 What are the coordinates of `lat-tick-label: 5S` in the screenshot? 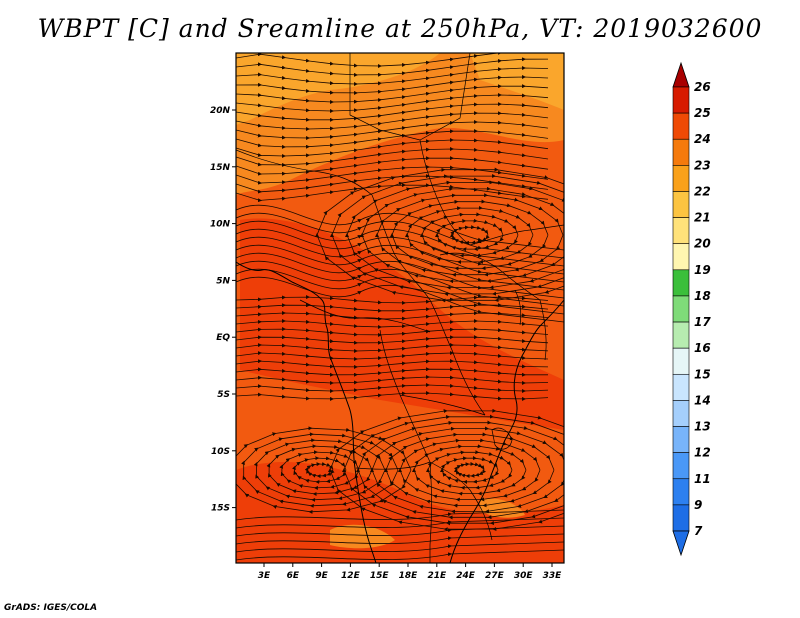 It's located at (223, 395).